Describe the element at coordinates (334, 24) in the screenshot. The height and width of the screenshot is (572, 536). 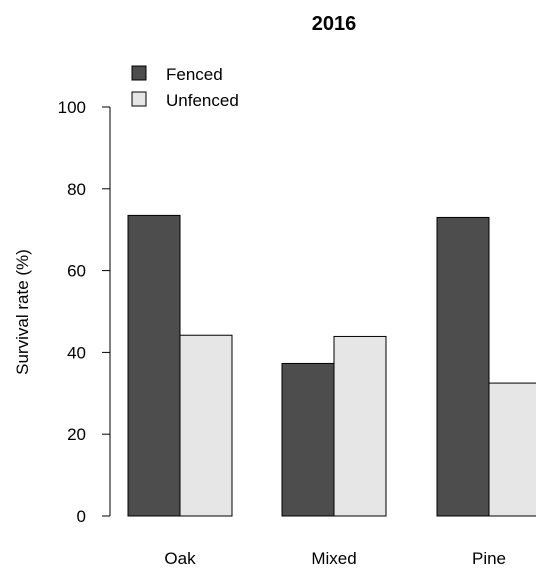
I see `chart-title: 2016` at that location.